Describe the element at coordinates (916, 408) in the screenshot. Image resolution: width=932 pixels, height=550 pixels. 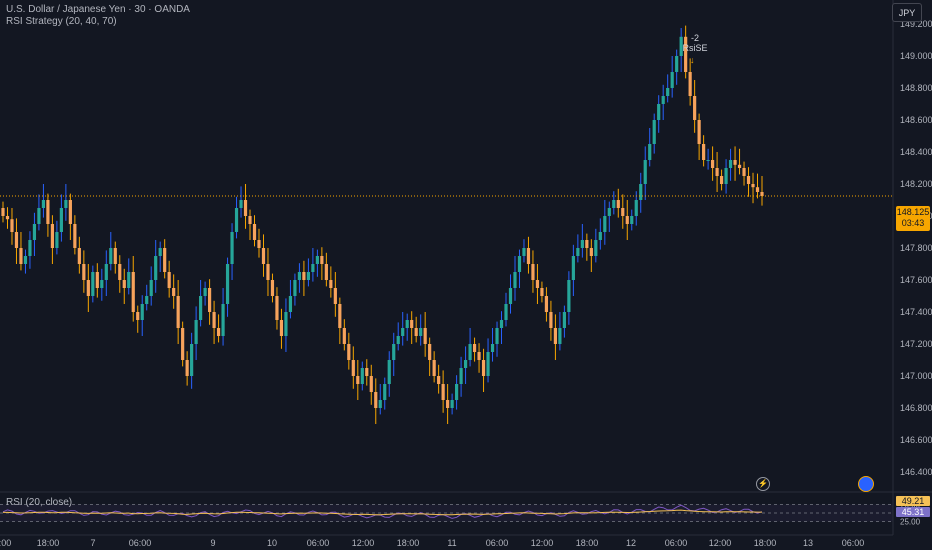
I see `price-tick-label: 146.800` at that location.